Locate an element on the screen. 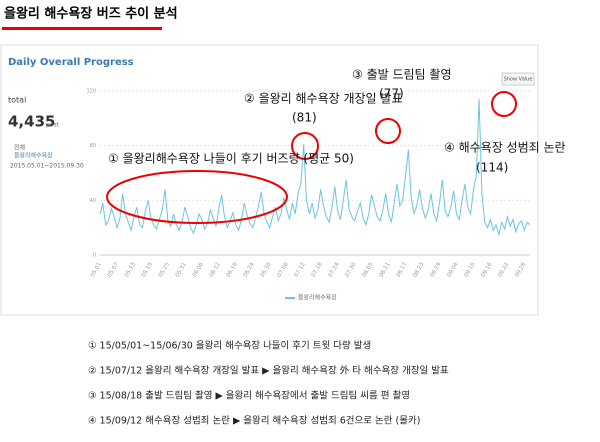 The height and width of the screenshot is (442, 600). chart-title: Daily Overall Progress is located at coordinates (71, 62).